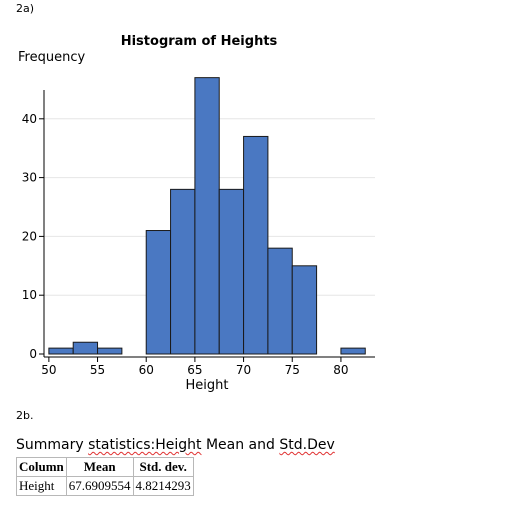 The width and height of the screenshot is (519, 505). I want to click on chart-title: Histogram of Heights, so click(199, 41).